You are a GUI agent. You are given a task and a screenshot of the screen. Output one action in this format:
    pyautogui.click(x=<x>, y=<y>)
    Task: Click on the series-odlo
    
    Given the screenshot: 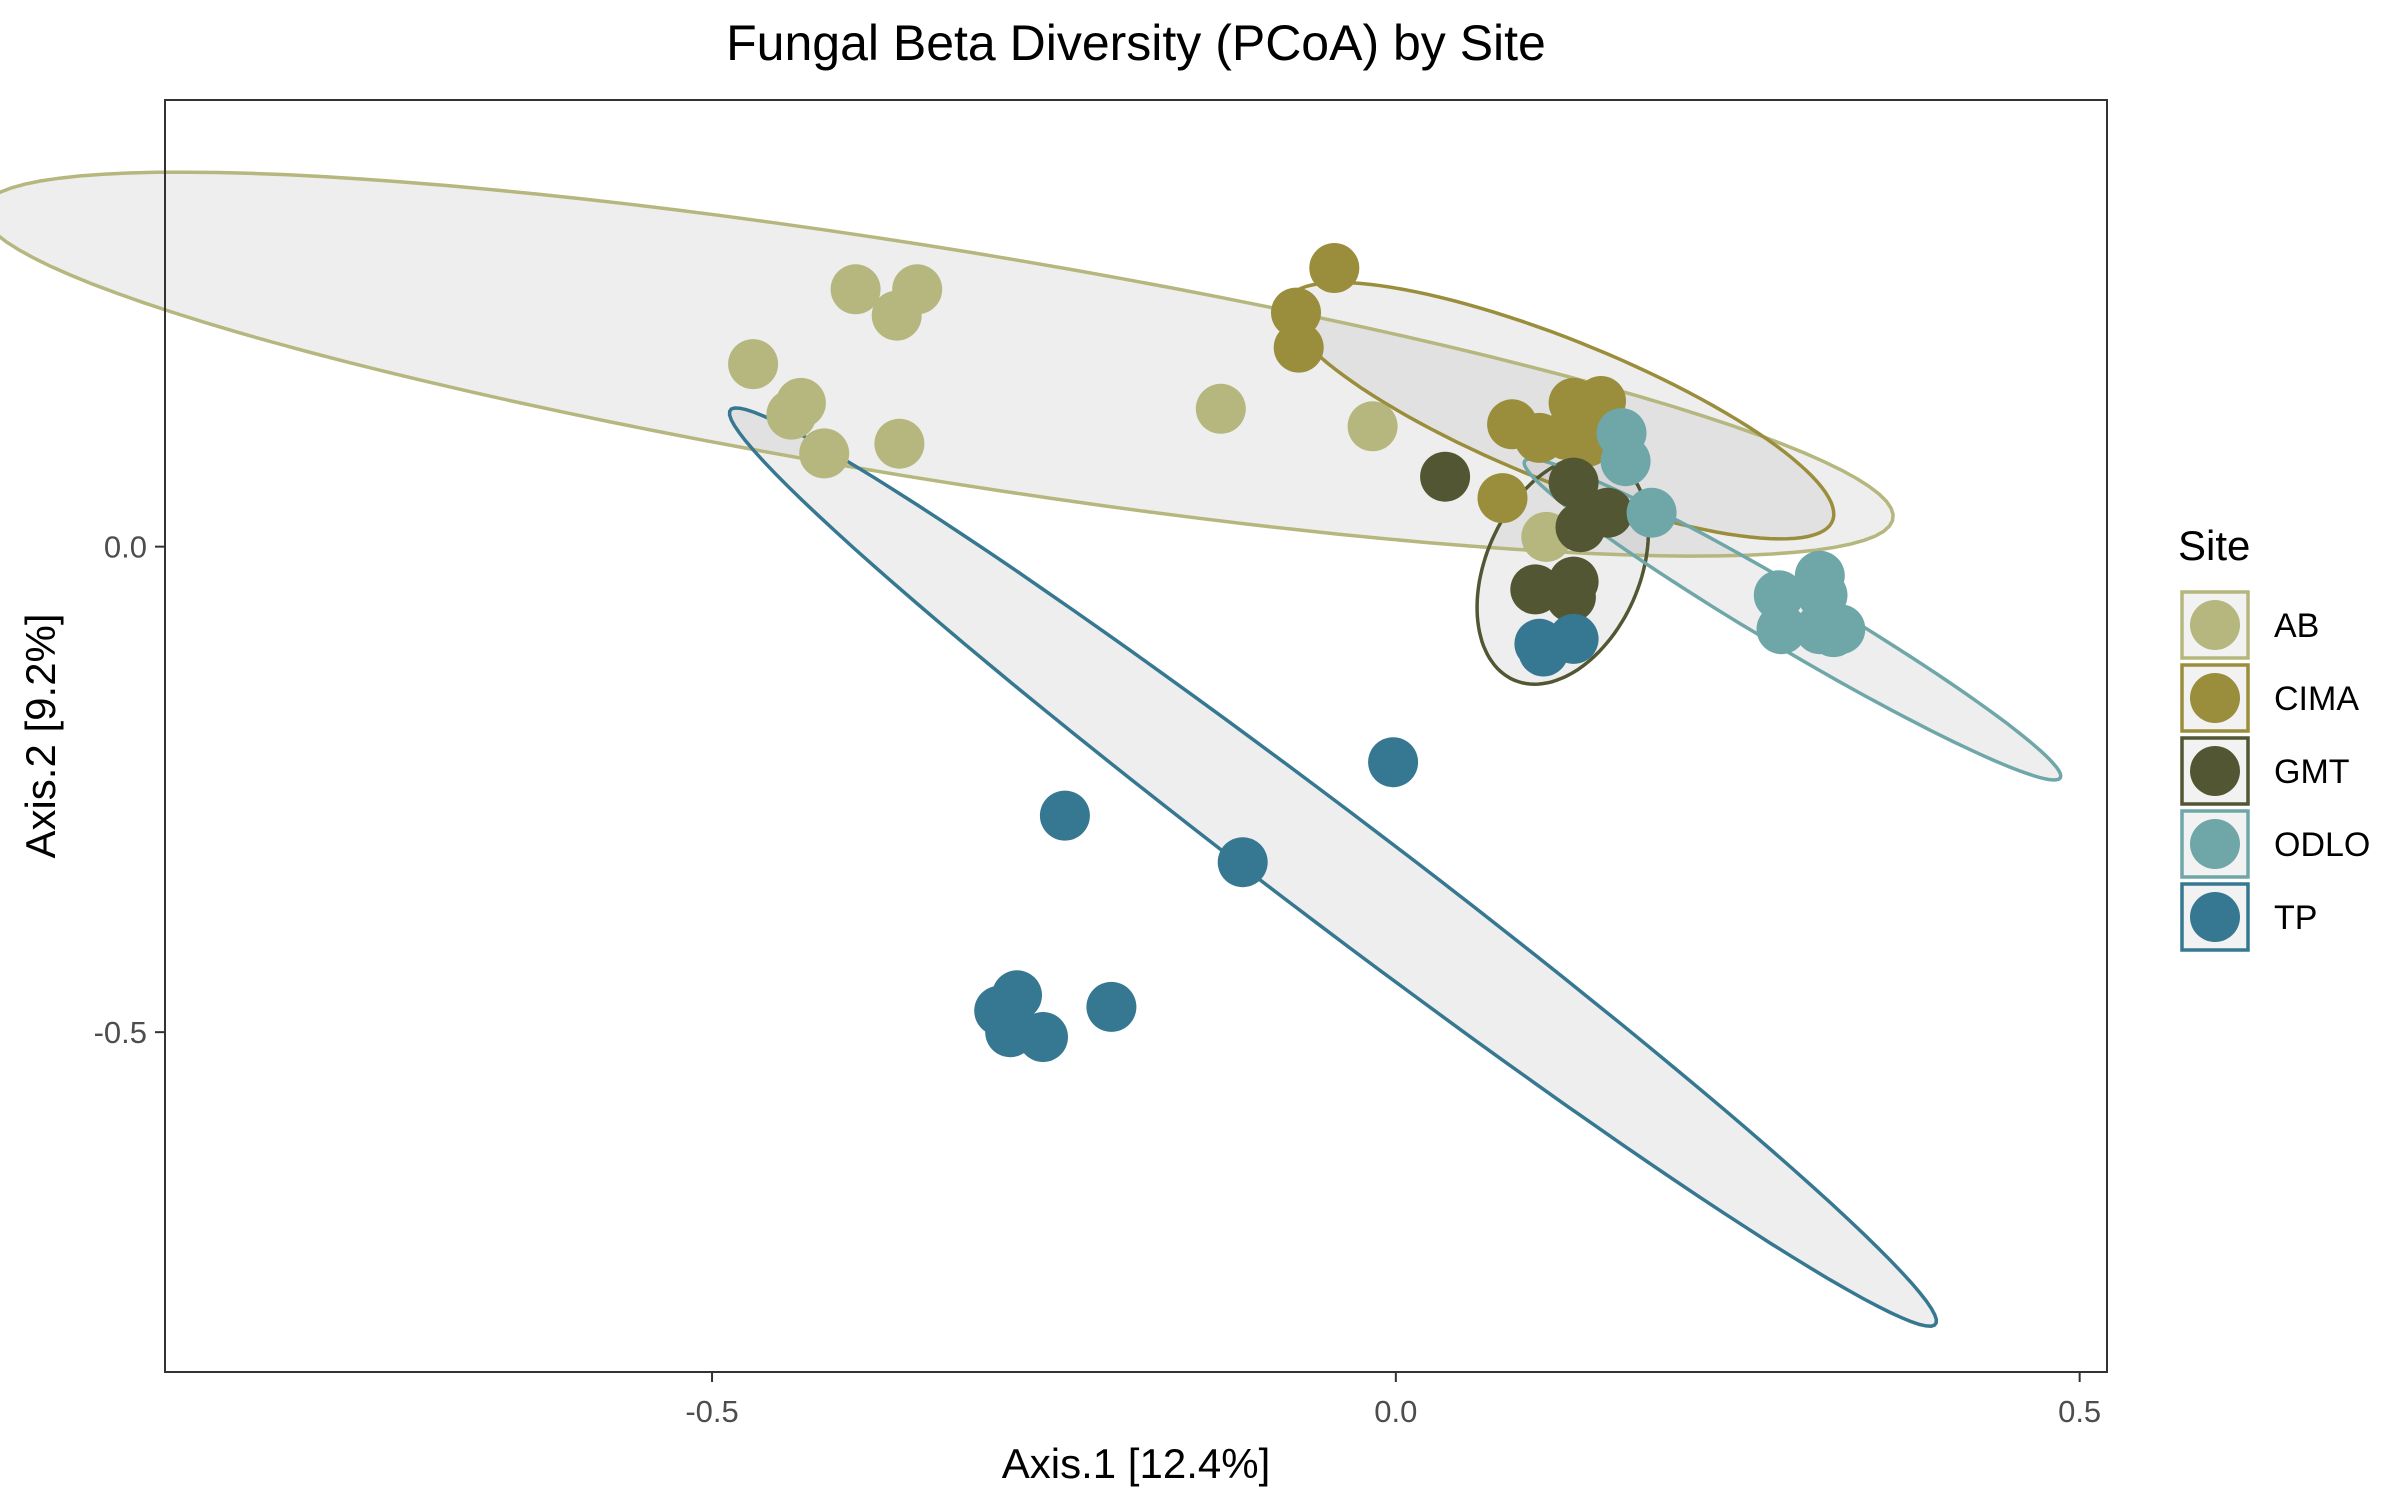 What is the action you would take?
    pyautogui.click(x=1731, y=533)
    